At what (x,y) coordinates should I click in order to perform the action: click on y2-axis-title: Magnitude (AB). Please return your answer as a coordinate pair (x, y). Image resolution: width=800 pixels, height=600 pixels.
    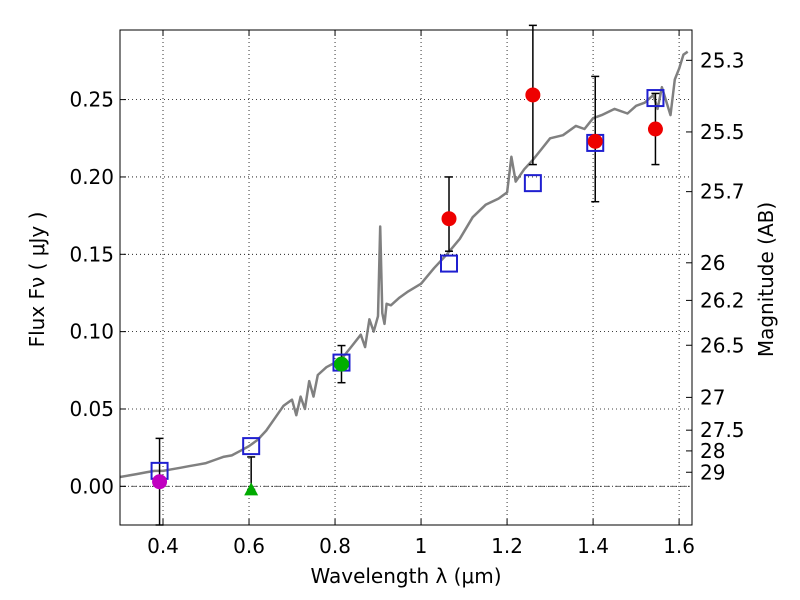
    Looking at the image, I should click on (766, 279).